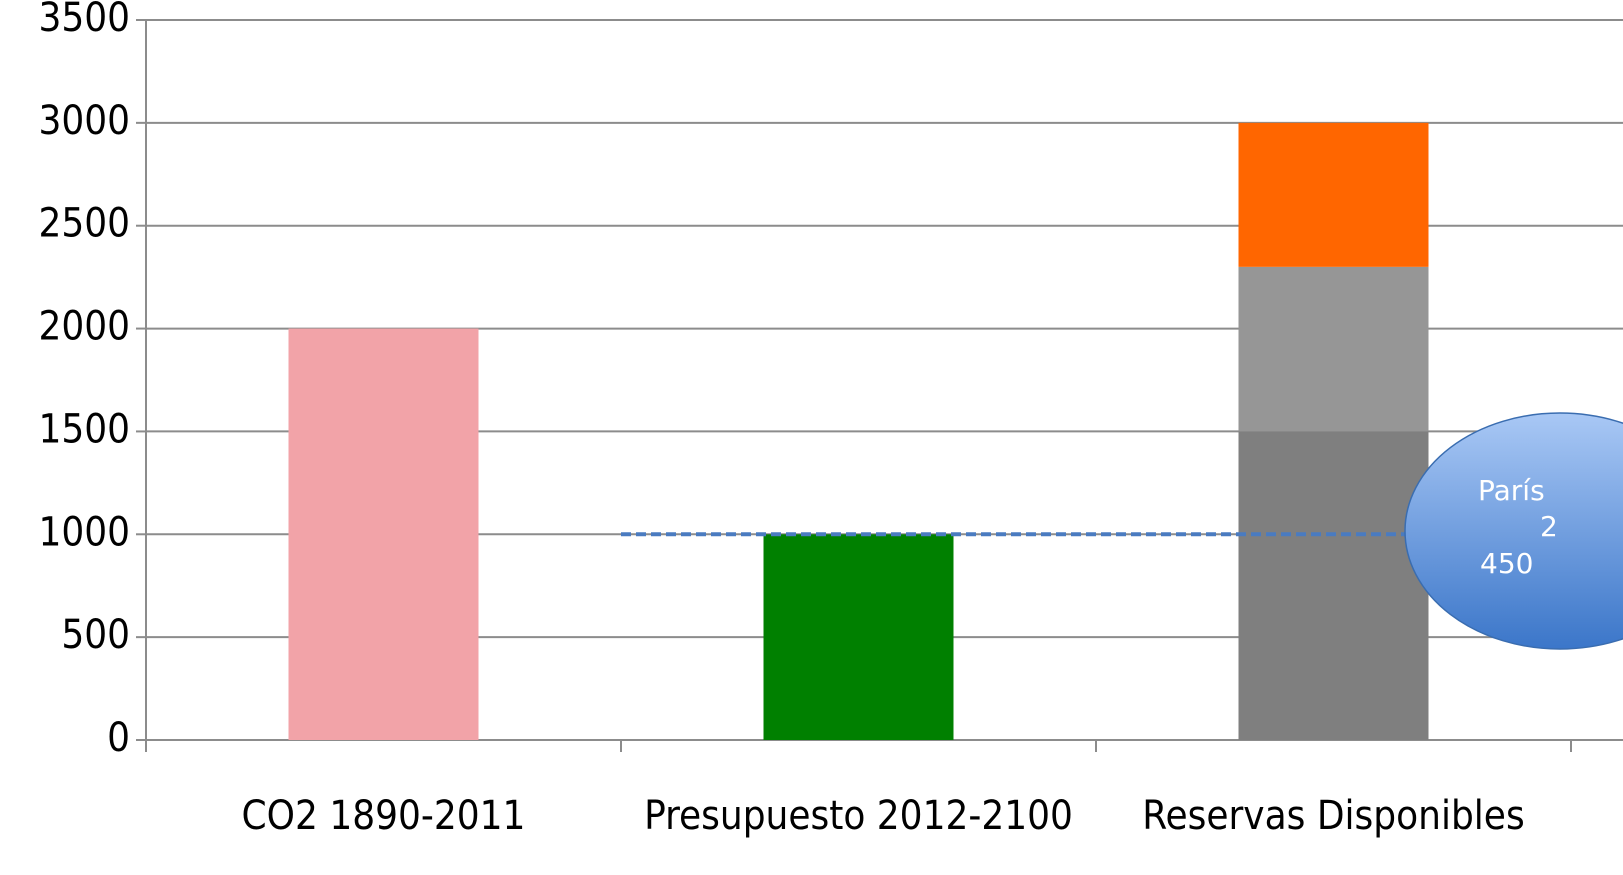  Describe the element at coordinates (1549, 526) in the screenshot. I see `annotation-text: 2` at that location.